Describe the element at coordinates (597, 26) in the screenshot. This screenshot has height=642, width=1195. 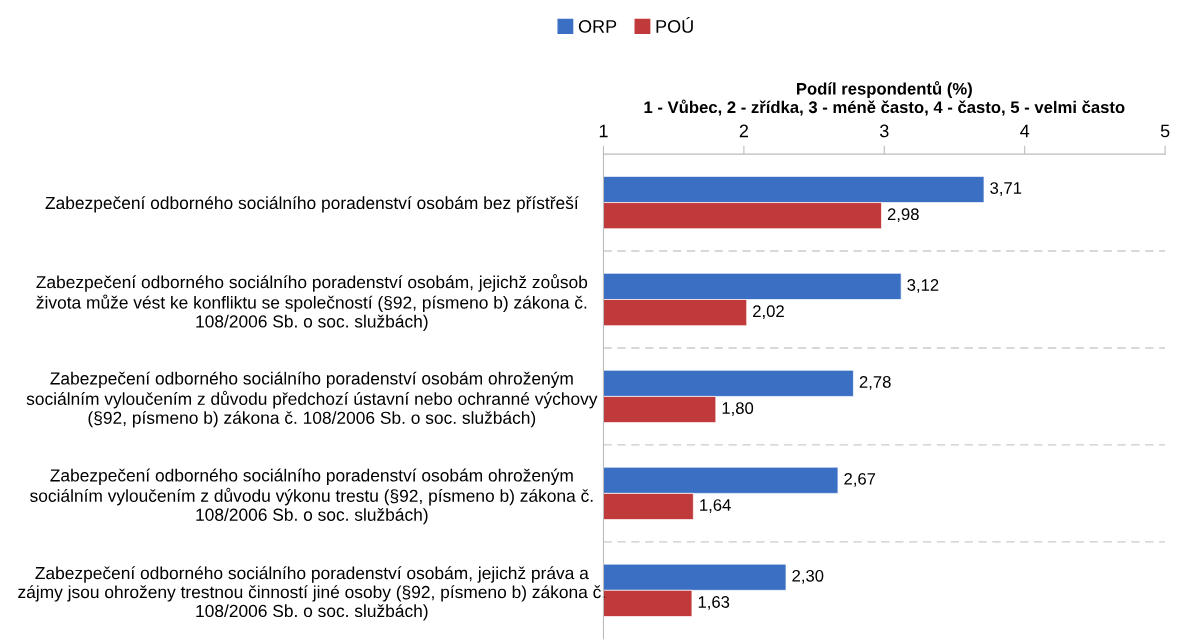
I see `legend-label: ORP` at that location.